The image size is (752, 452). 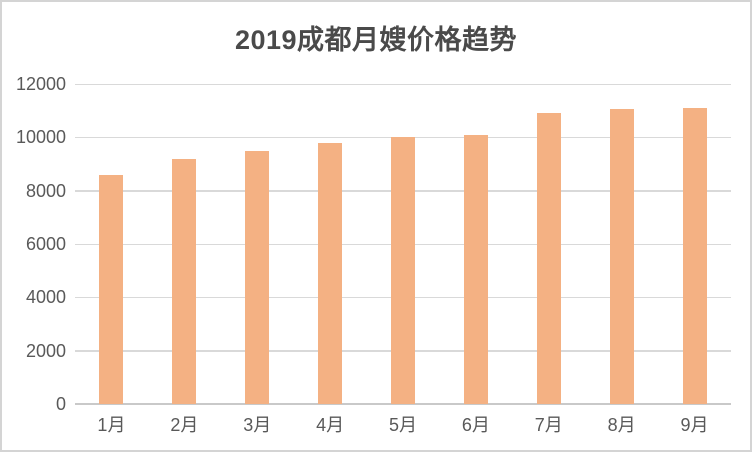 I want to click on x-axis-category-label: 6月, so click(x=475, y=425).